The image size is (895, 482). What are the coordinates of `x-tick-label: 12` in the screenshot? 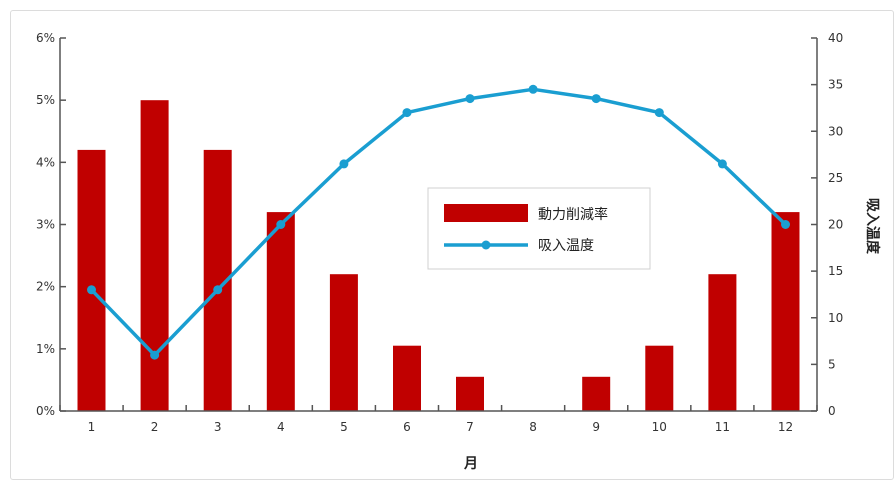 It's located at (785, 427).